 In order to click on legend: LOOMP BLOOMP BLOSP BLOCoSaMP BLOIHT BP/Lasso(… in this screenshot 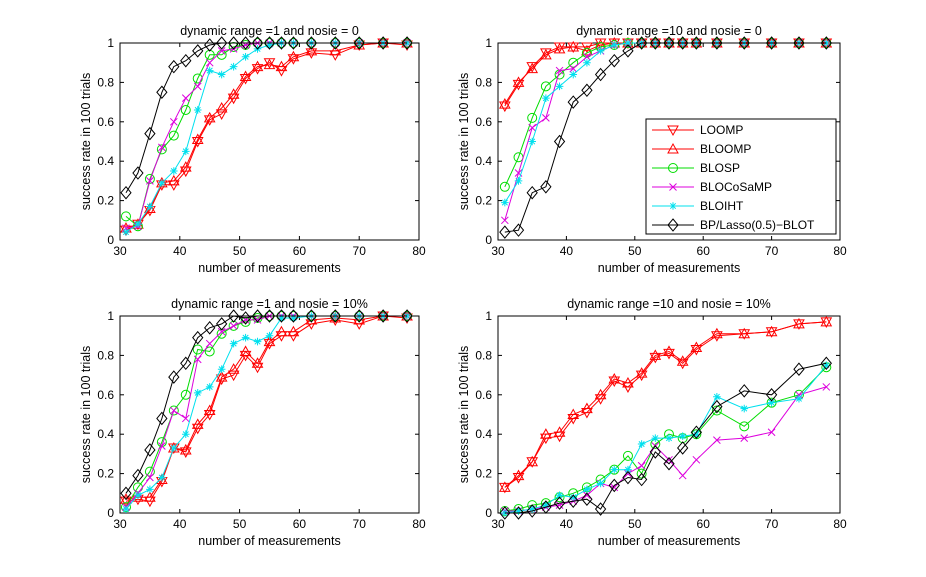, I will do `click(741, 176)`.